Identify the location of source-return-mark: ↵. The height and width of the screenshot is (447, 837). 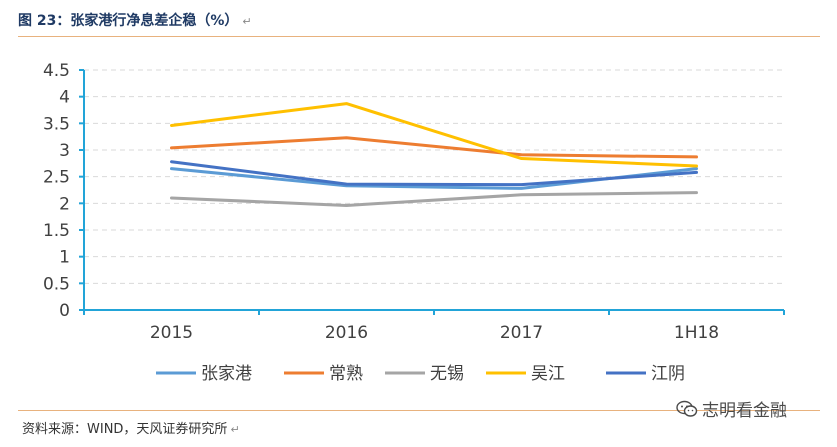
(235, 429).